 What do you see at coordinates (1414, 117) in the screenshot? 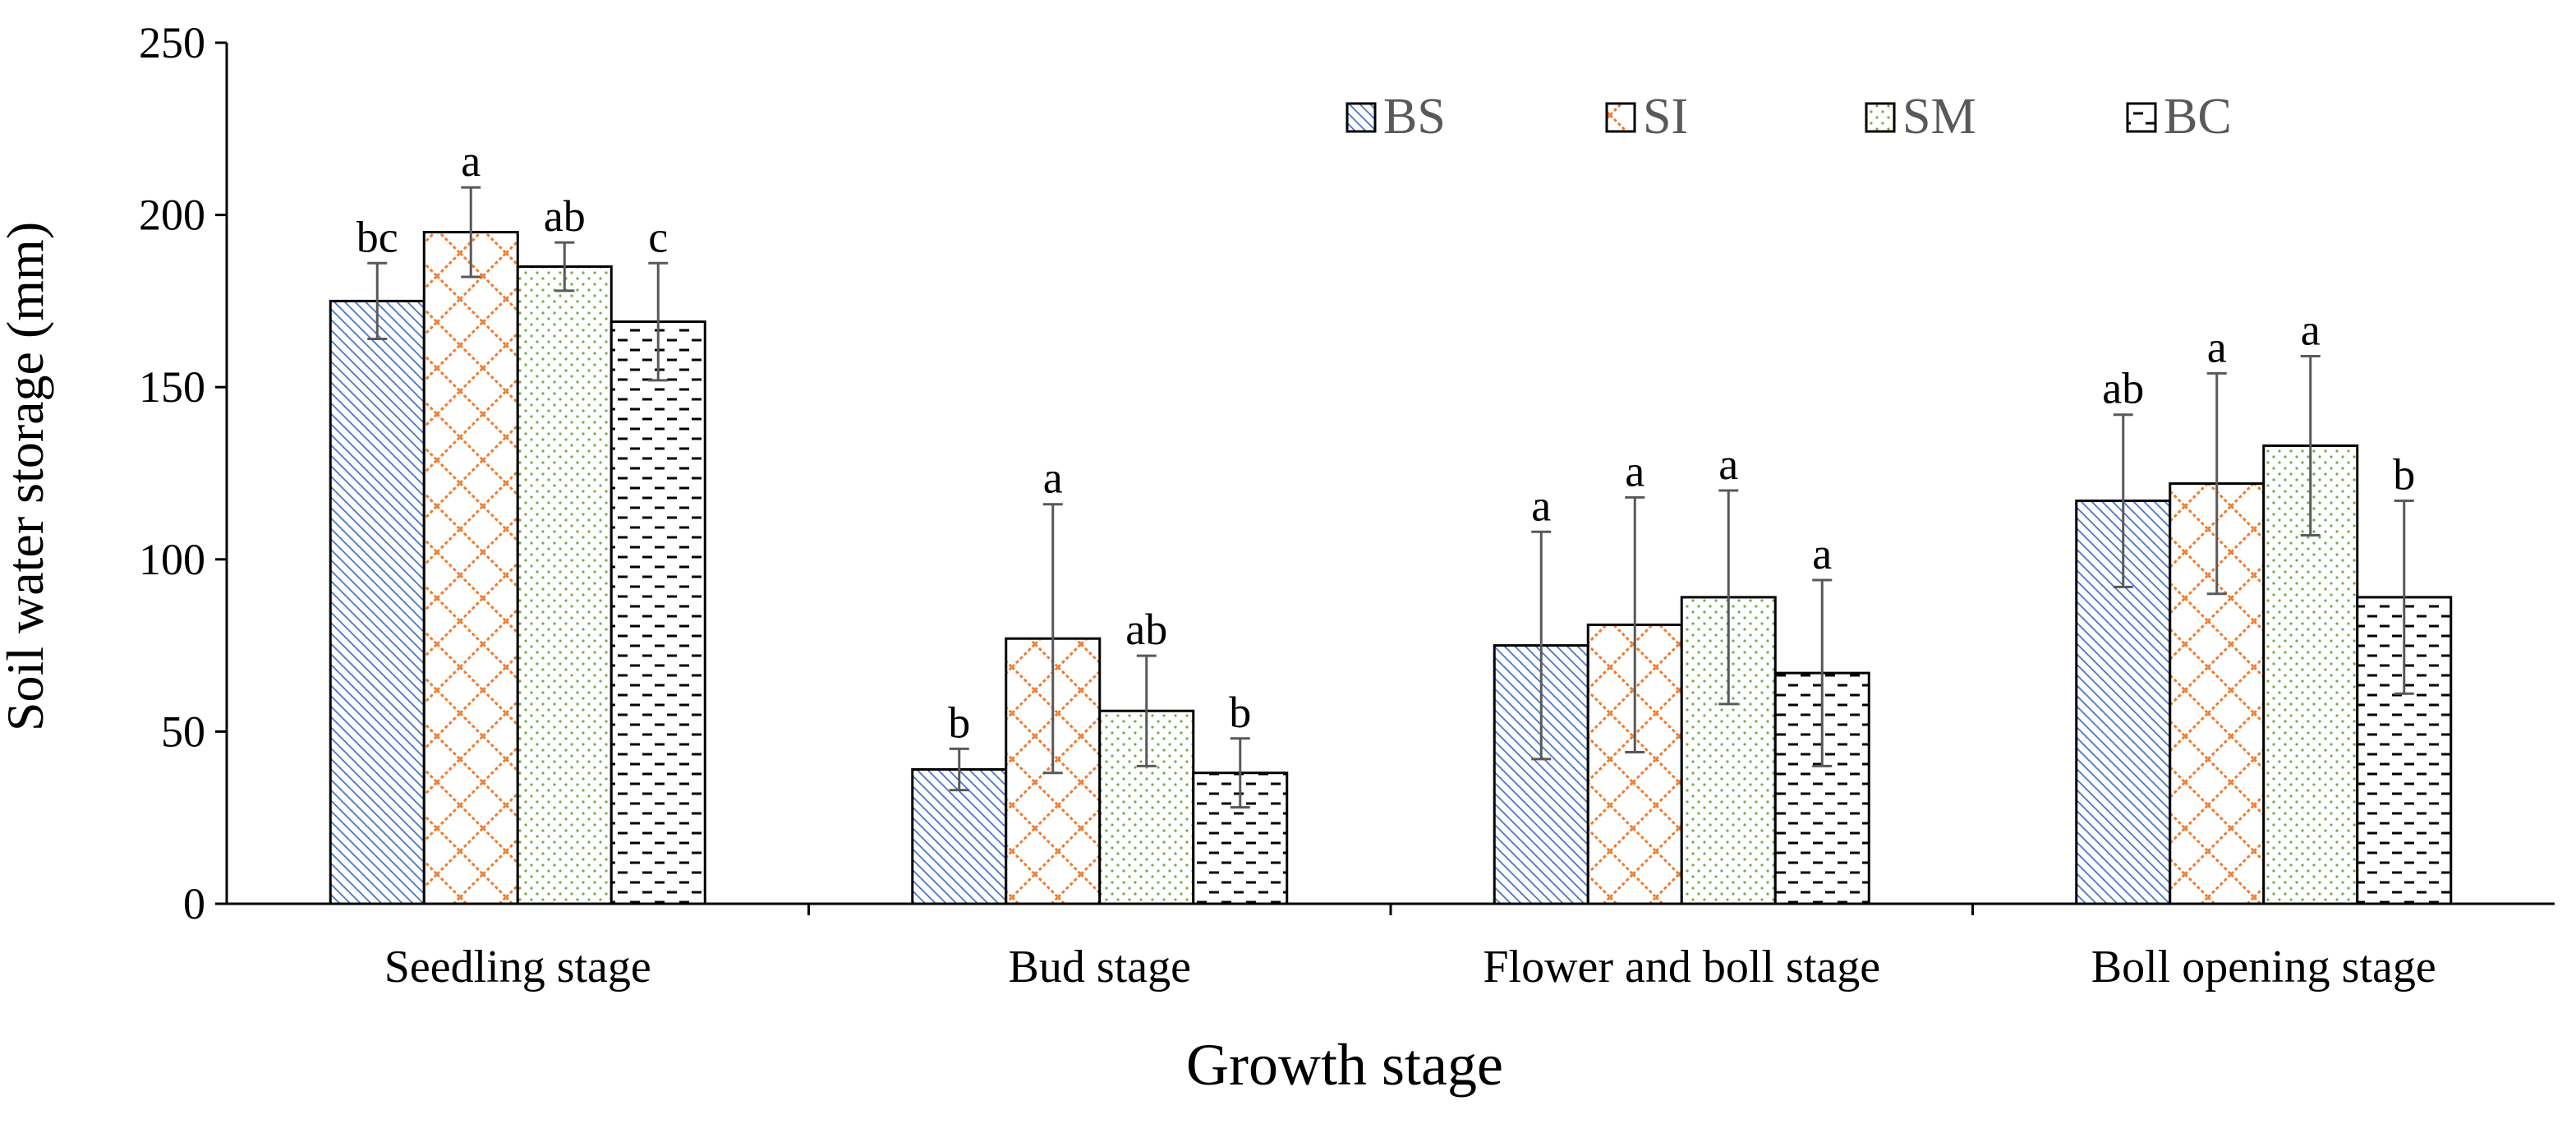
I see `legend-label-bs: BS` at bounding box center [1414, 117].